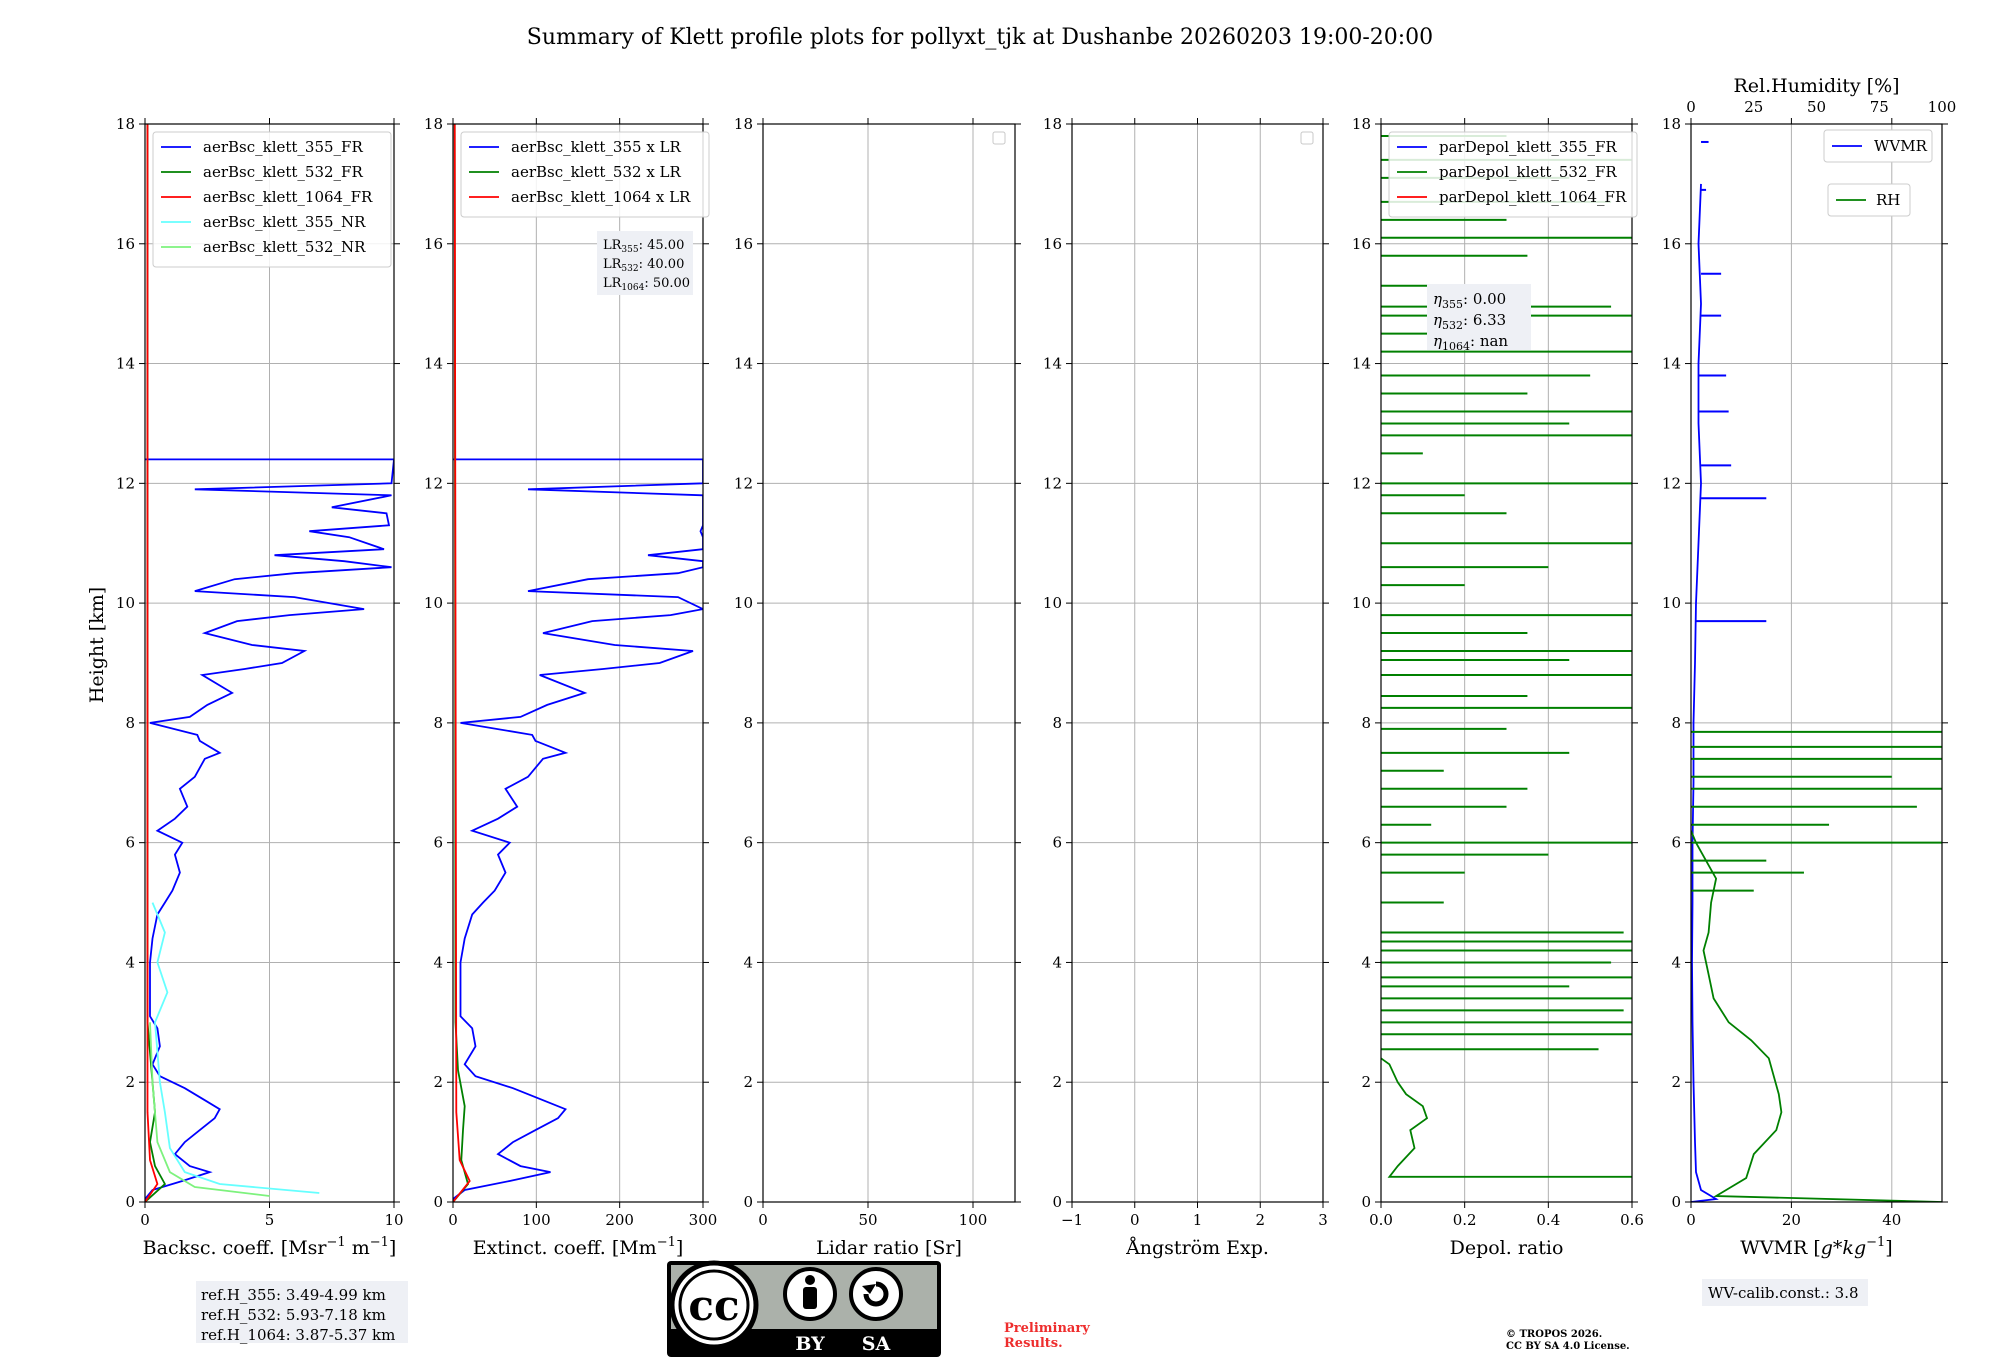 Image resolution: width=2000 pixels, height=1360 pixels. What do you see at coordinates (1469, 300) in the screenshot?
I see `eta-info-line: η355: 0.00` at bounding box center [1469, 300].